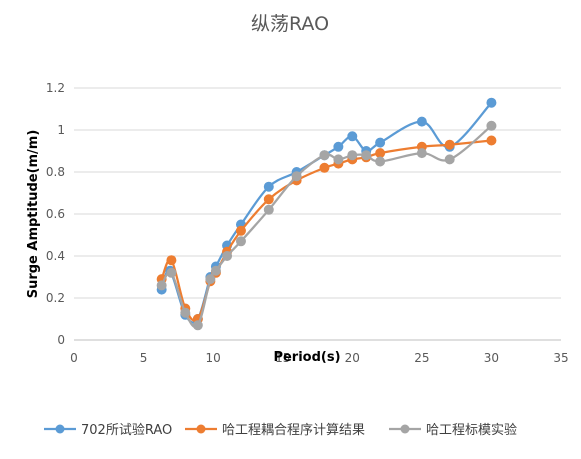 The height and width of the screenshot is (459, 581). I want to click on legend: 702所试验RAO 哈工程耦合程序计算结果 哈工程标模实验, so click(280, 430).